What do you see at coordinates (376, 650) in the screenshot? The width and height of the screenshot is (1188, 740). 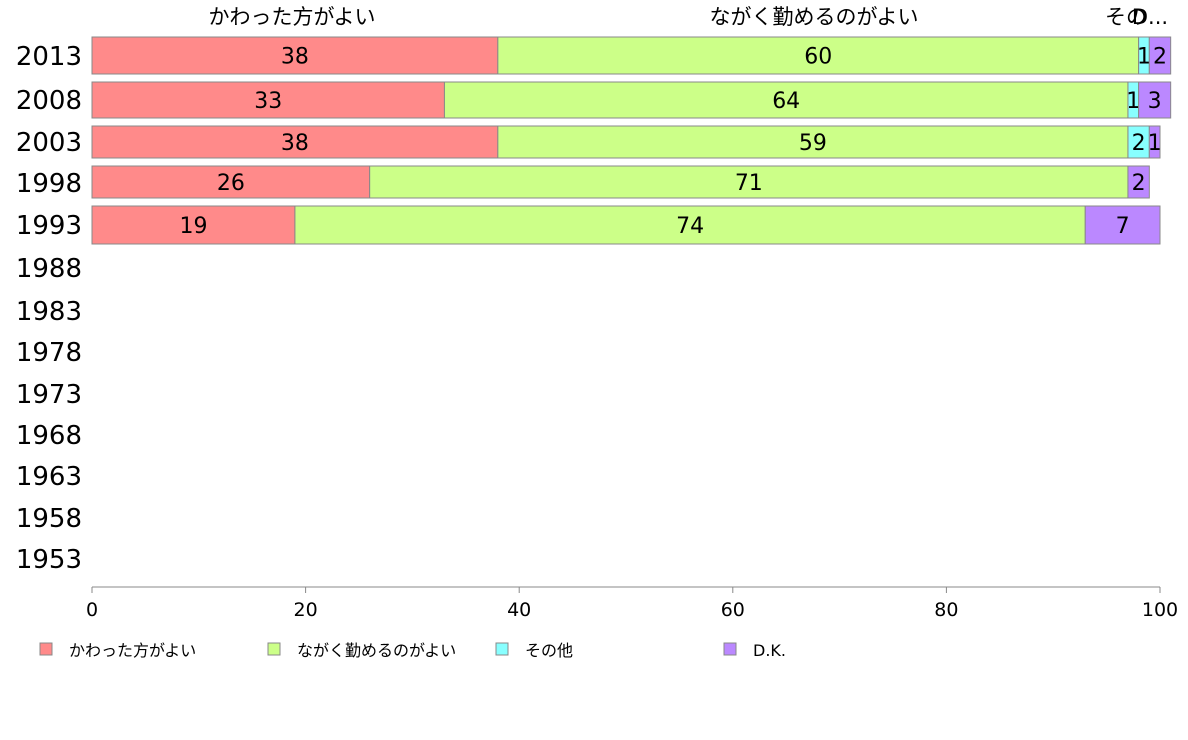 I see `legend-label-1: ながく勤めるのがよい` at bounding box center [376, 650].